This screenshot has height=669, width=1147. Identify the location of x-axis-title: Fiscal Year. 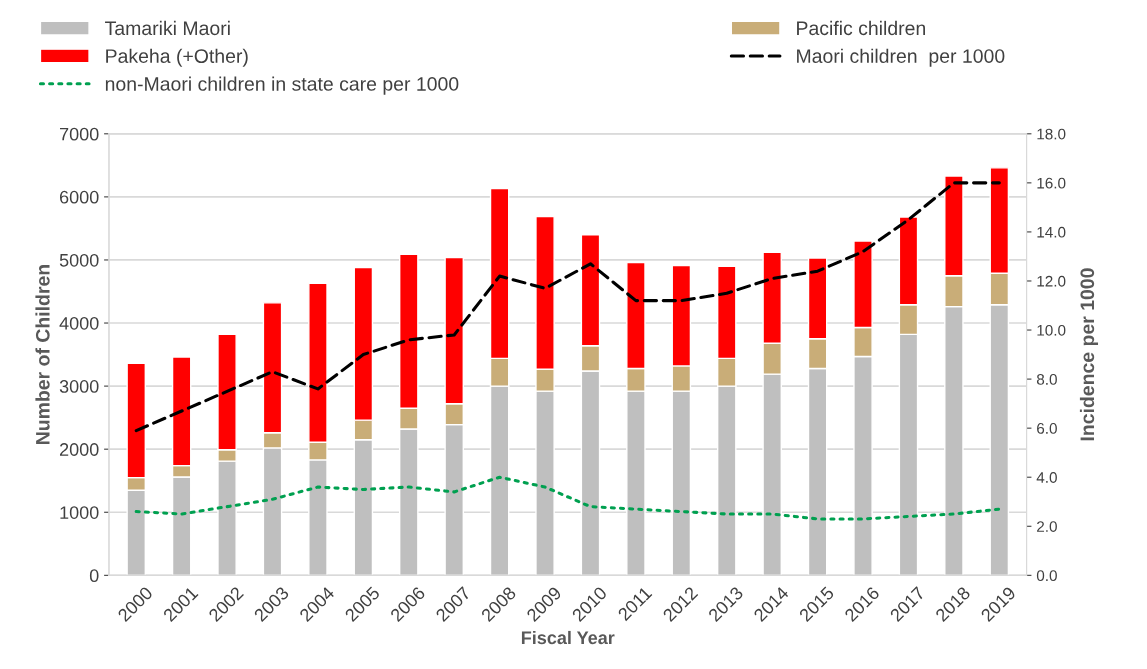
(568, 637).